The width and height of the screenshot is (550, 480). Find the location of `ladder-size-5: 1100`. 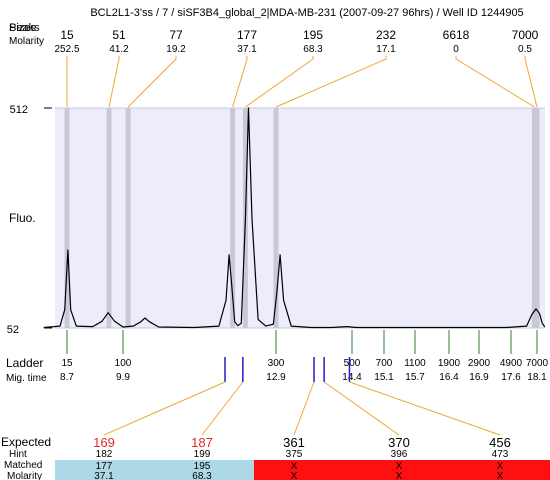

ladder-size-5: 1100 is located at coordinates (415, 363).